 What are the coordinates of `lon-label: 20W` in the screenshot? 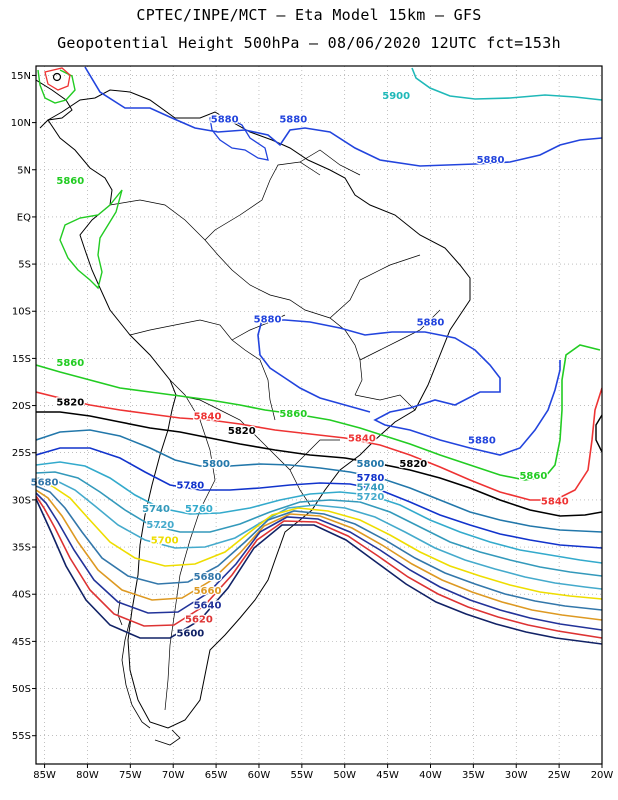 It's located at (602, 775).